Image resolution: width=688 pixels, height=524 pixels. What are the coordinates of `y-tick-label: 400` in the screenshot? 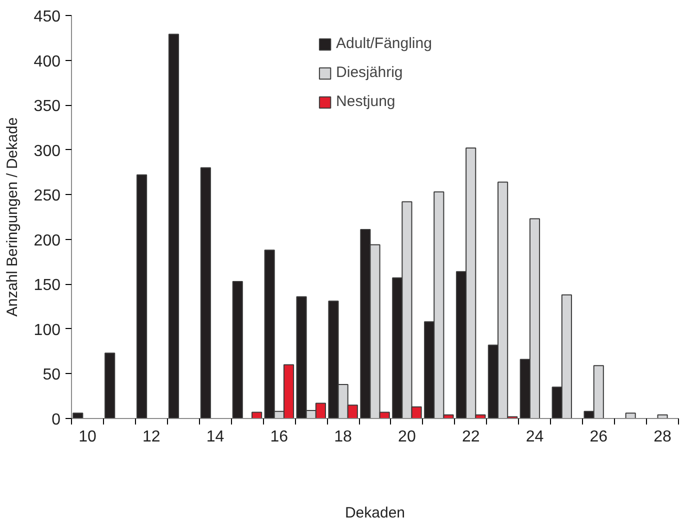 It's located at (47, 61).